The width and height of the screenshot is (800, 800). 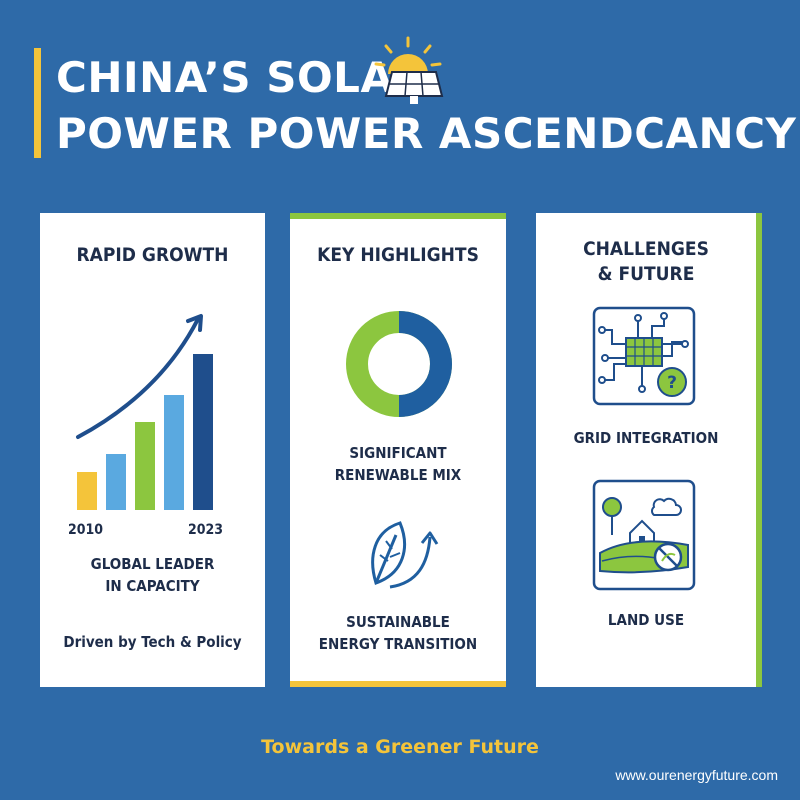 I want to click on renewable-mix-line-2: RENEWABLE MIX, so click(x=398, y=475).